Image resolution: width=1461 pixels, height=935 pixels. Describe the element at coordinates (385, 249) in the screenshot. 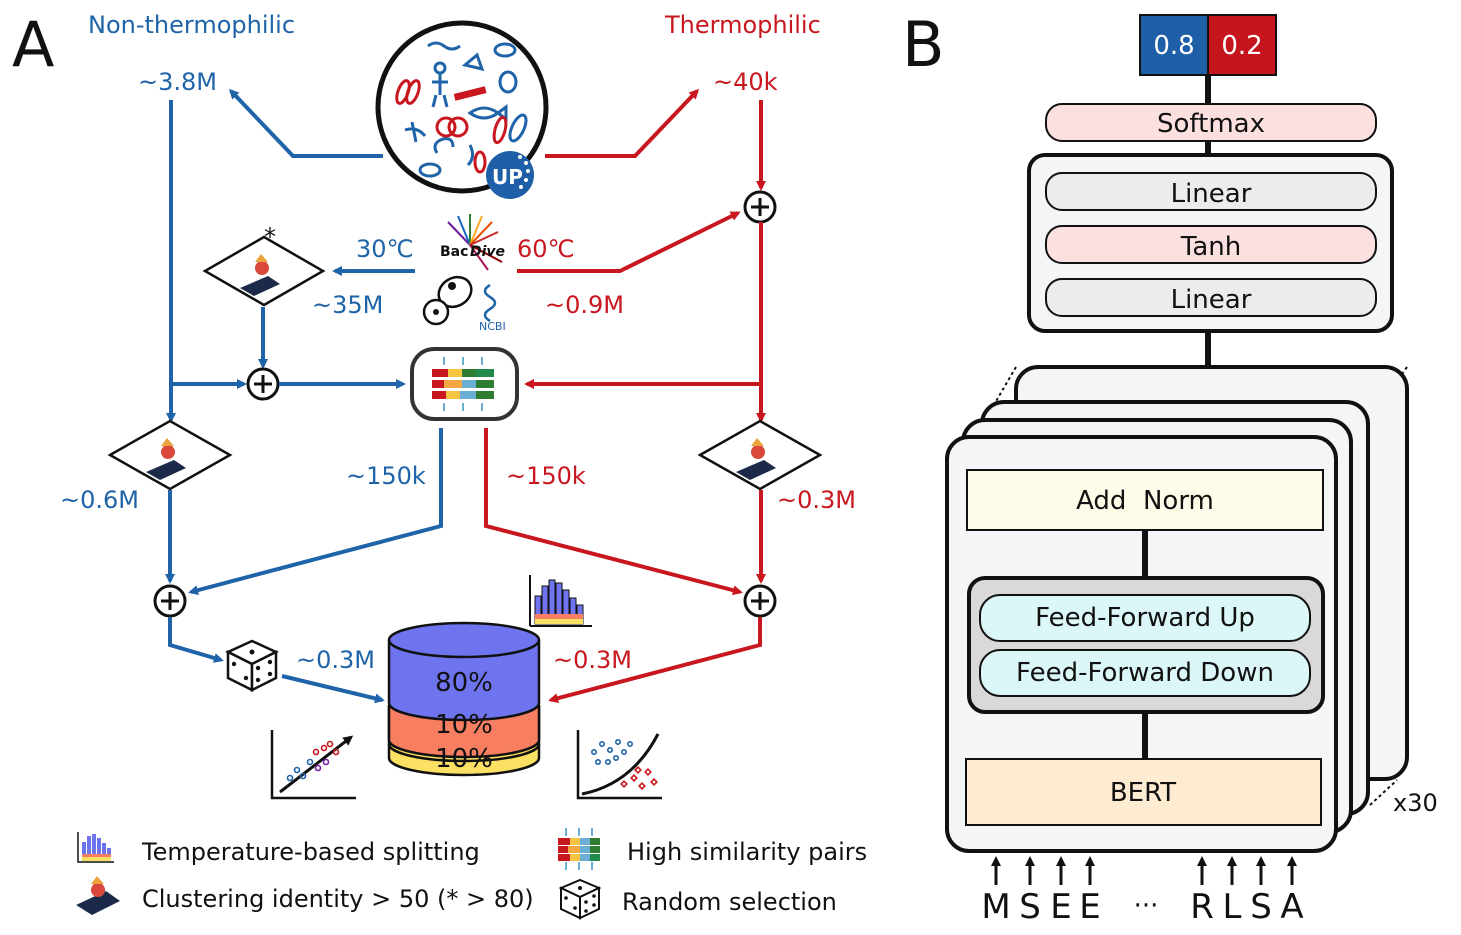

I see `temp-low-label: 30℃` at that location.